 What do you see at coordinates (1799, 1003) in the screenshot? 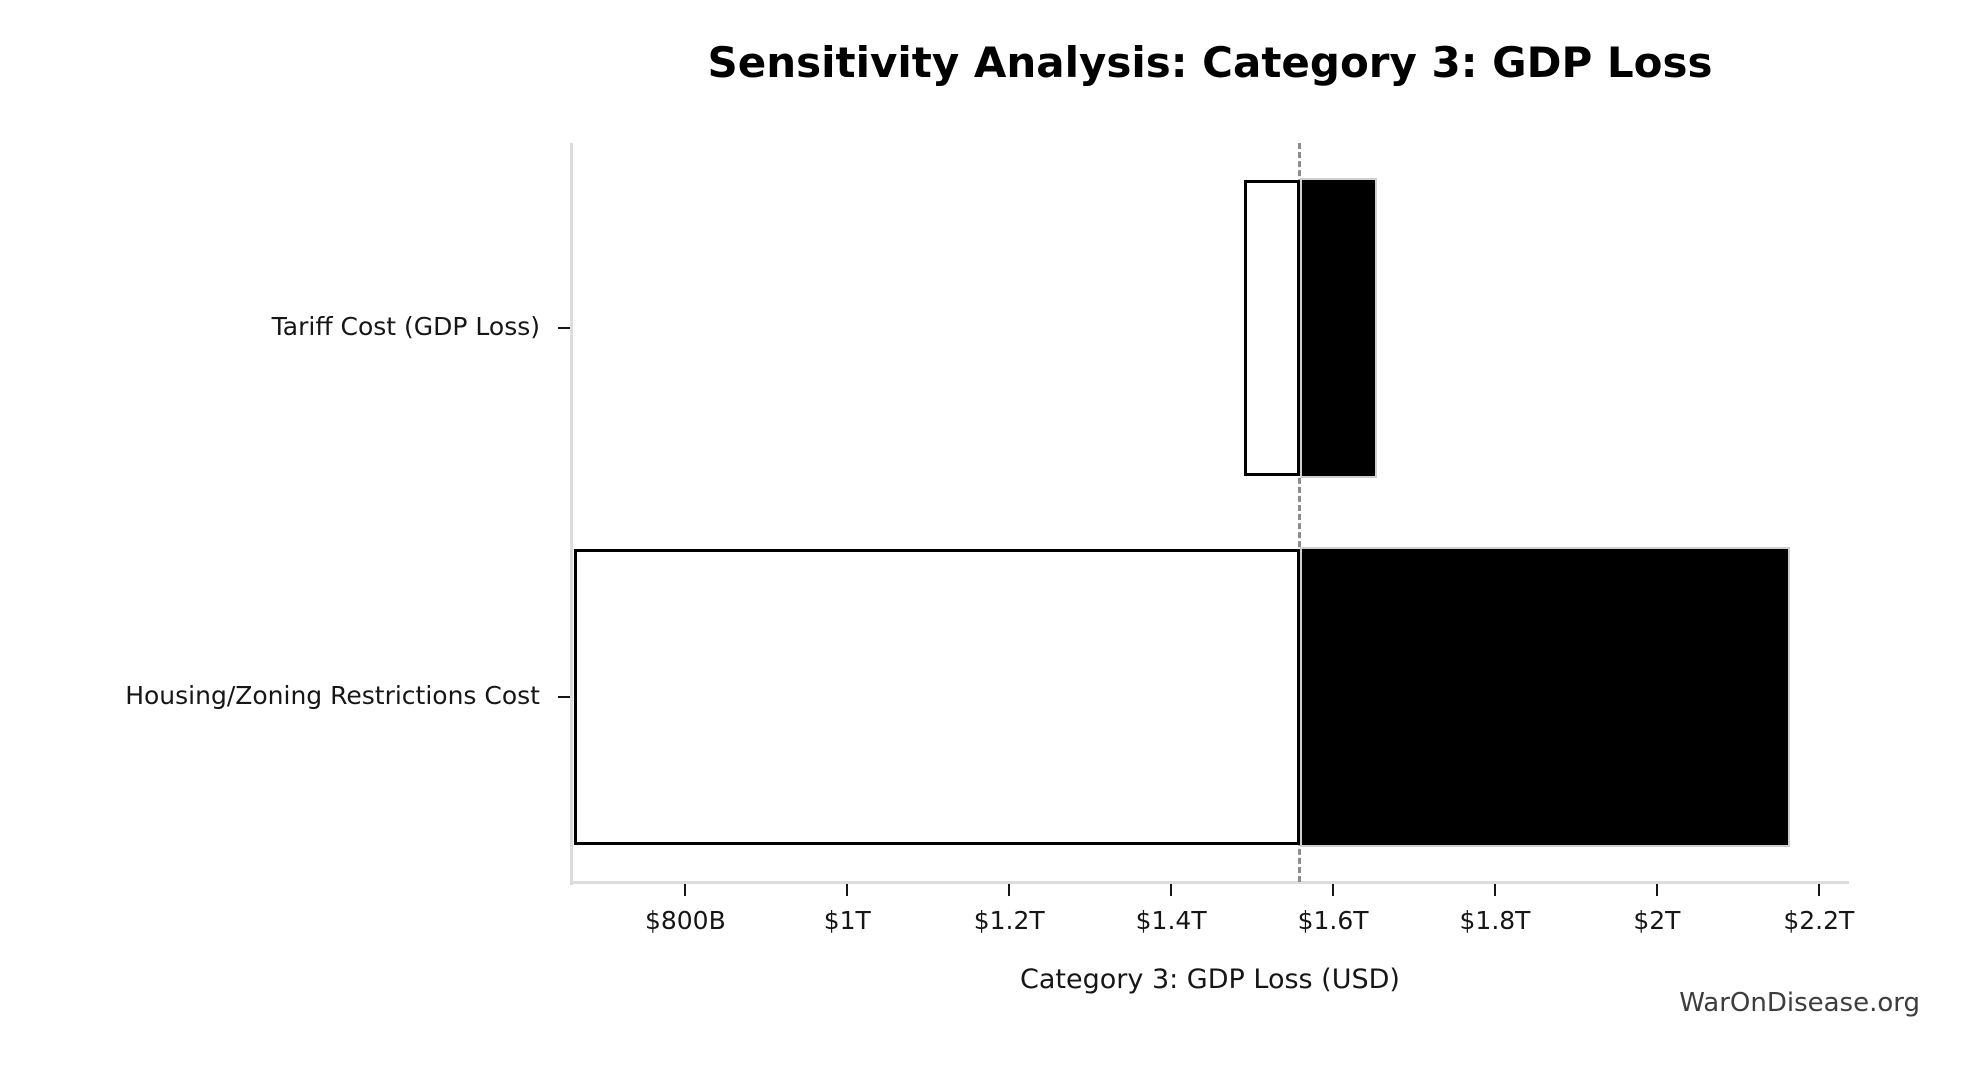
I see `watermark-text: WarOnDisease.org` at bounding box center [1799, 1003].